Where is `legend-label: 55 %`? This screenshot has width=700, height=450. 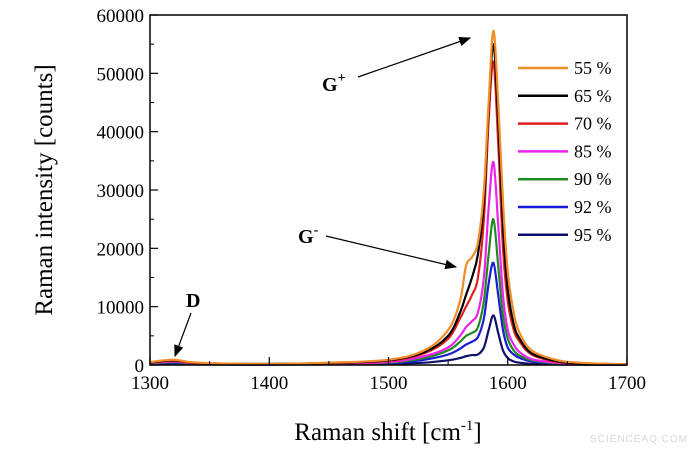
legend-label: 55 % is located at coordinates (593, 68).